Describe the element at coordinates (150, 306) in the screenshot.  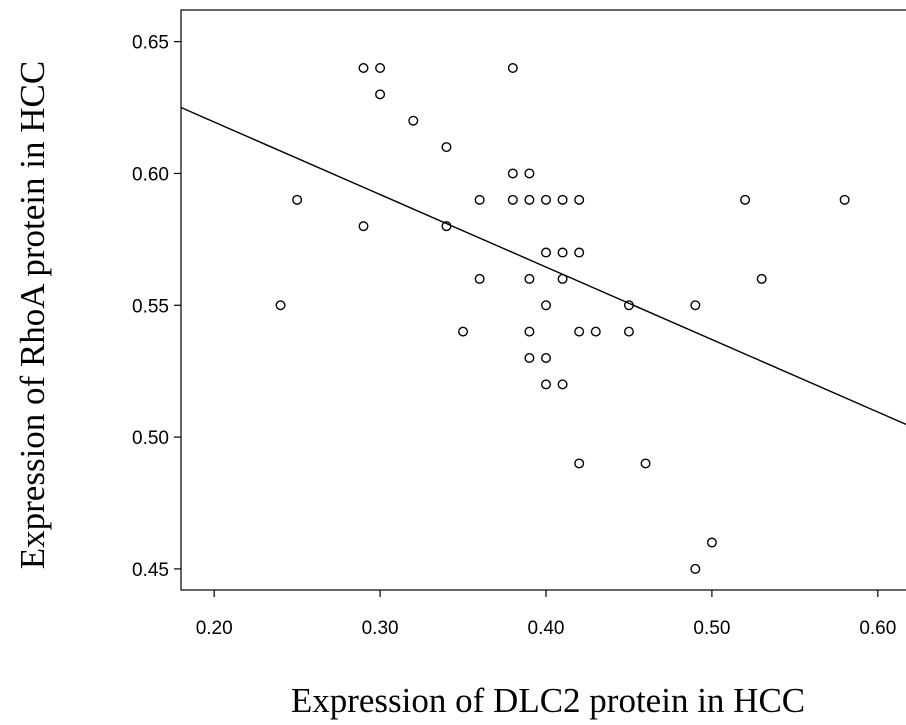
I see `y-tick-label: 0.55` at that location.